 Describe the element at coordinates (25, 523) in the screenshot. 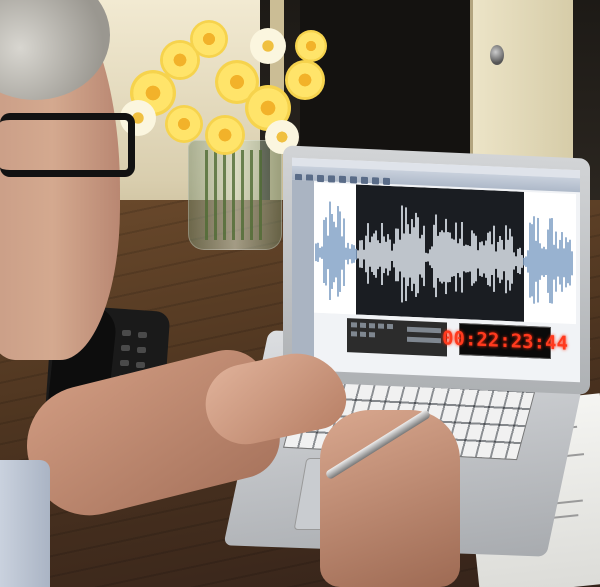

I see `shirt-sleeve` at that location.